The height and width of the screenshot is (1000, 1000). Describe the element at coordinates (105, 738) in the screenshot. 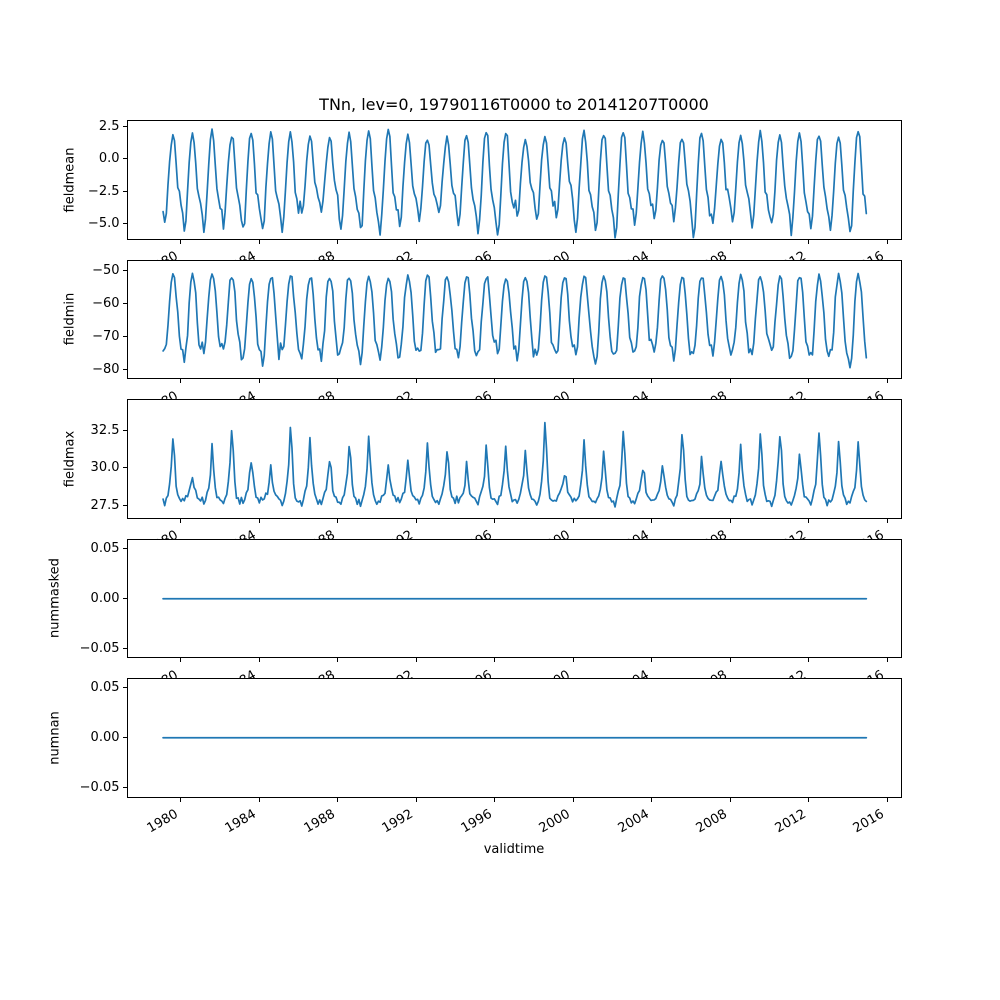

I see `y-tick-label: 0.00` at that location.